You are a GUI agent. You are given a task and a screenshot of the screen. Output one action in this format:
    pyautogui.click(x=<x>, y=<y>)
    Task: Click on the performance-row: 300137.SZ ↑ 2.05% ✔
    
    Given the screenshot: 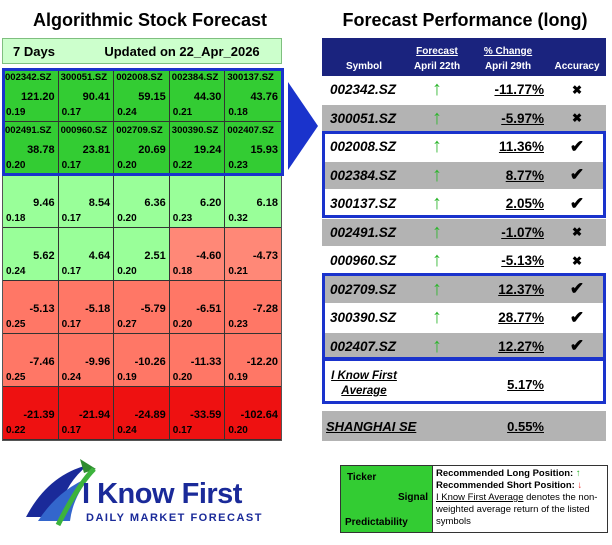 What is the action you would take?
    pyautogui.click(x=464, y=204)
    